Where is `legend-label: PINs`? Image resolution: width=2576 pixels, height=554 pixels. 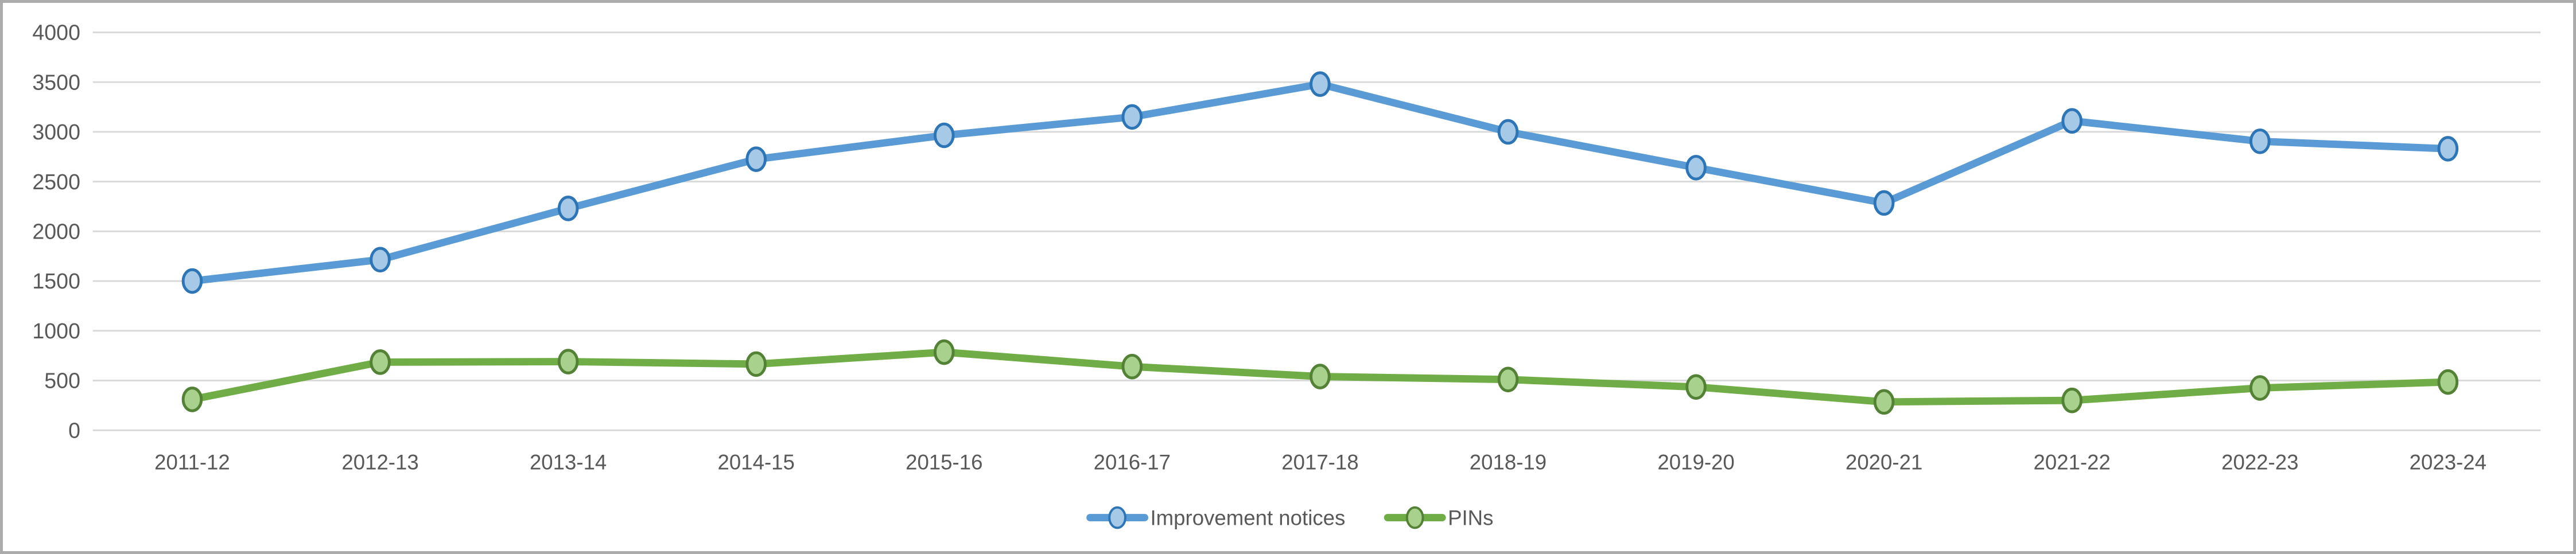 legend-label: PINs is located at coordinates (1470, 517).